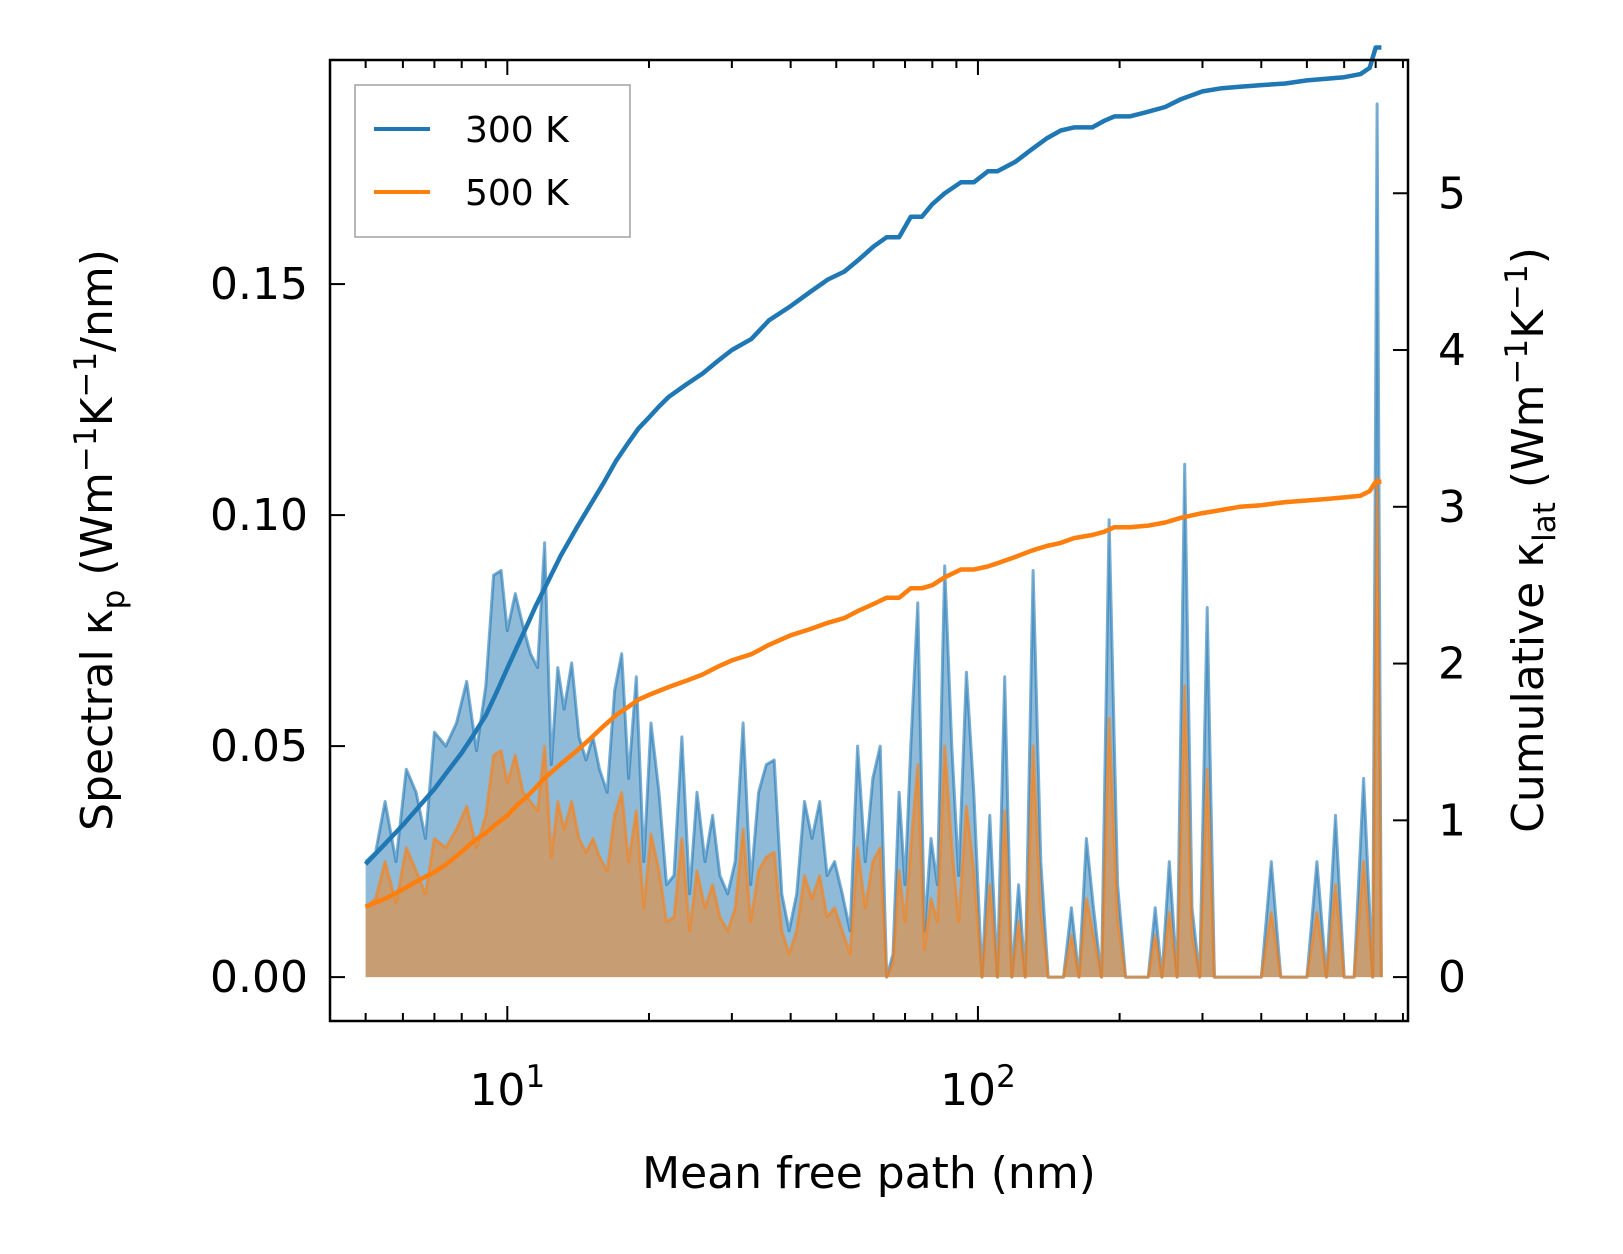  Describe the element at coordinates (517, 193) in the screenshot. I see `legend-label-500k: 500 K` at that location.